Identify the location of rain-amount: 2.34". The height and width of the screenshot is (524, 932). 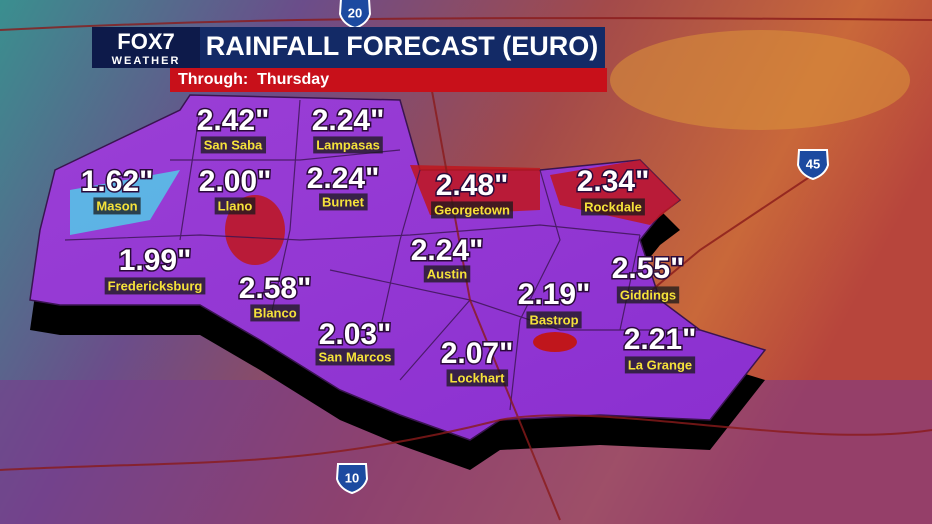
(613, 181).